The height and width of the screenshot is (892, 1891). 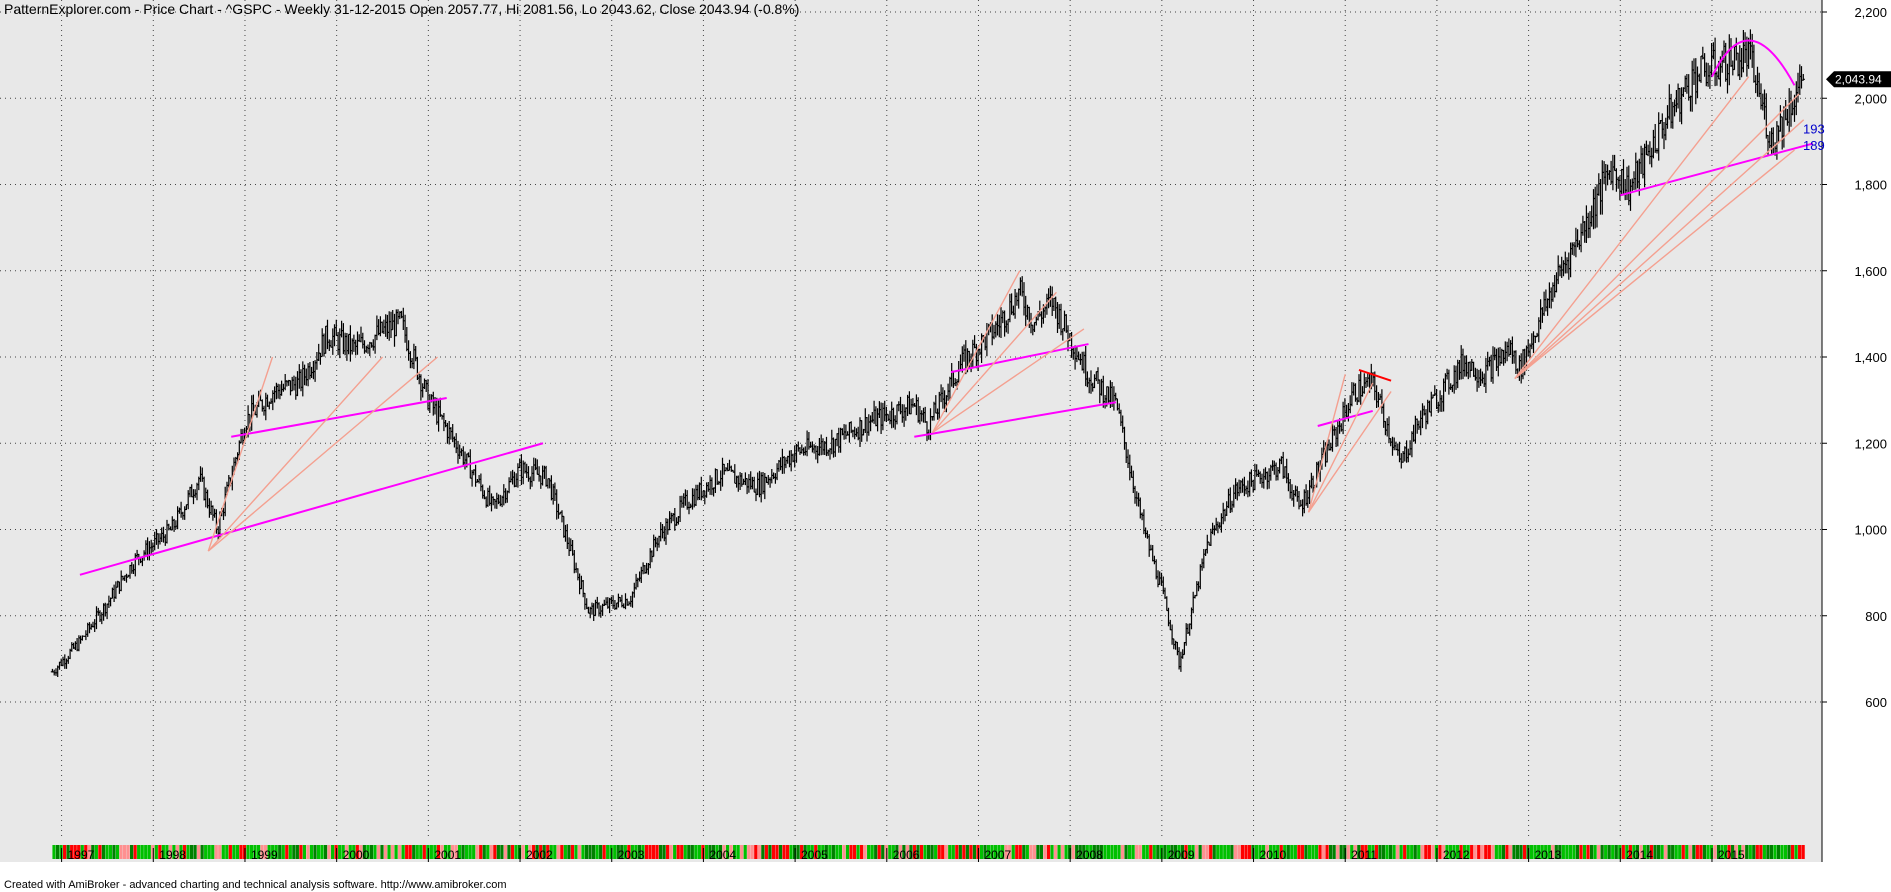 I want to click on x-tick-label: 2004, so click(x=722, y=855).